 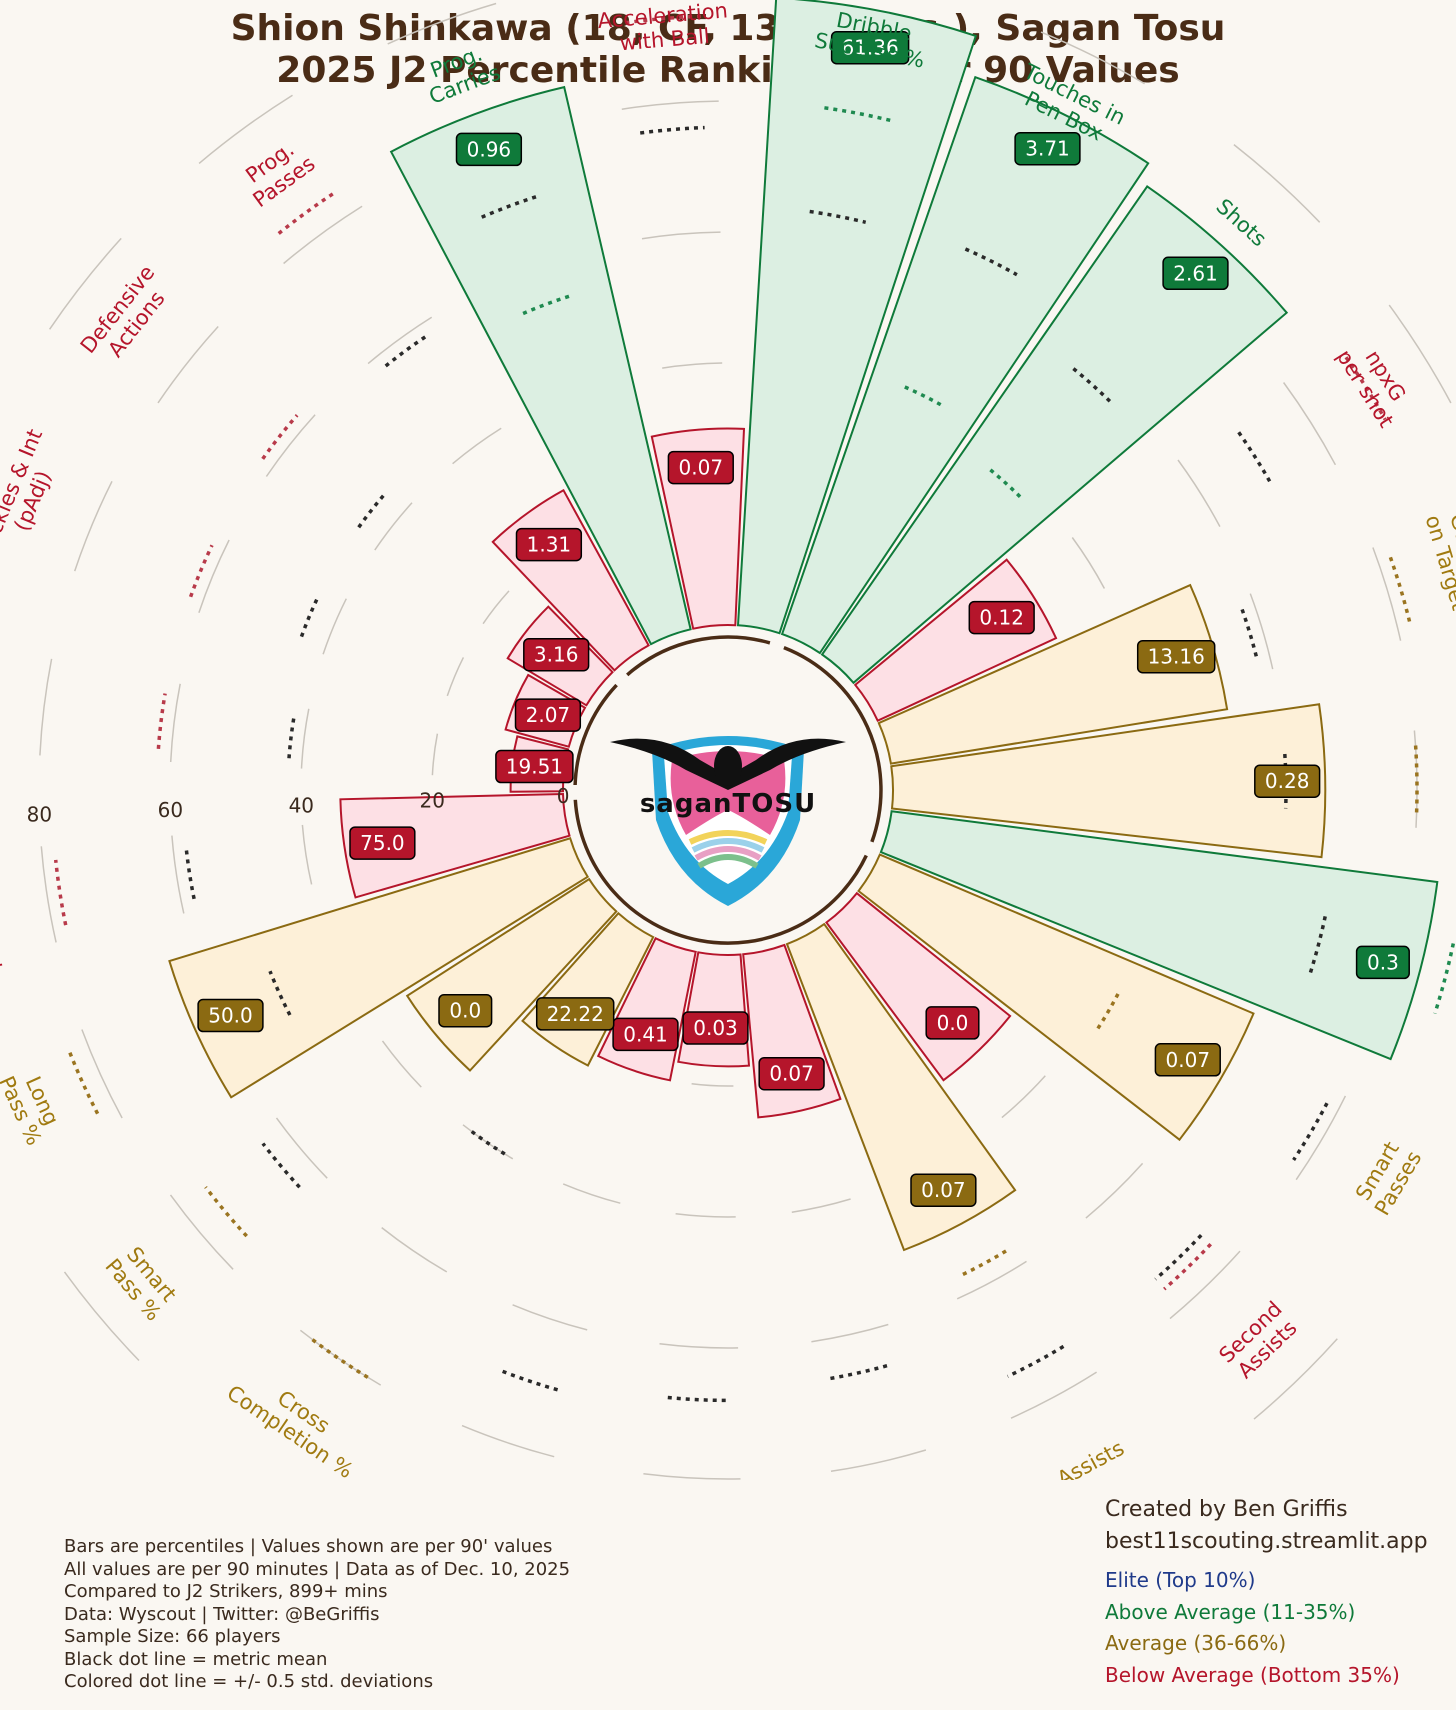 I want to click on value-label-text: 0.96, so click(x=489, y=149).